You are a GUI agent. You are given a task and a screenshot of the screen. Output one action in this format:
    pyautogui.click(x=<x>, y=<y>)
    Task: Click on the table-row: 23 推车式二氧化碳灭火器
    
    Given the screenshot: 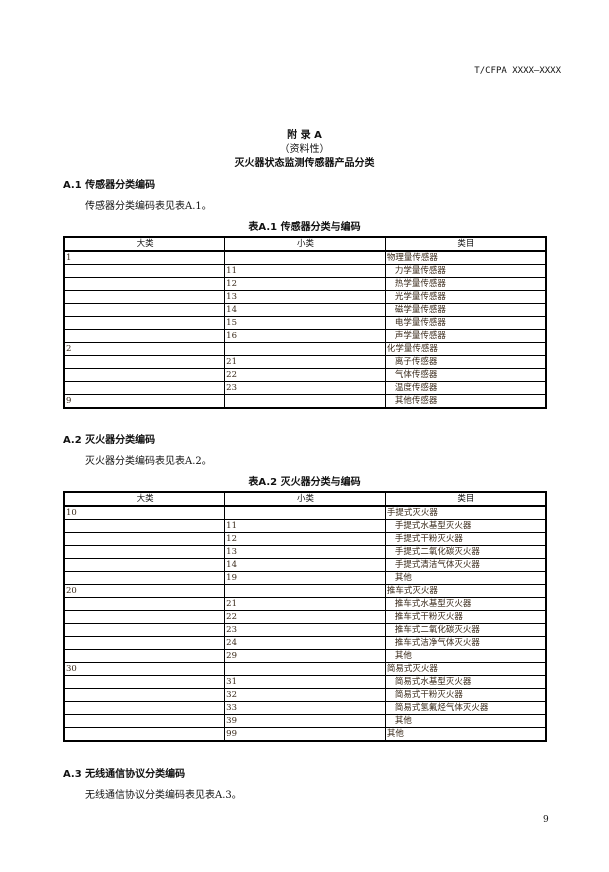 What is the action you would take?
    pyautogui.click(x=305, y=630)
    